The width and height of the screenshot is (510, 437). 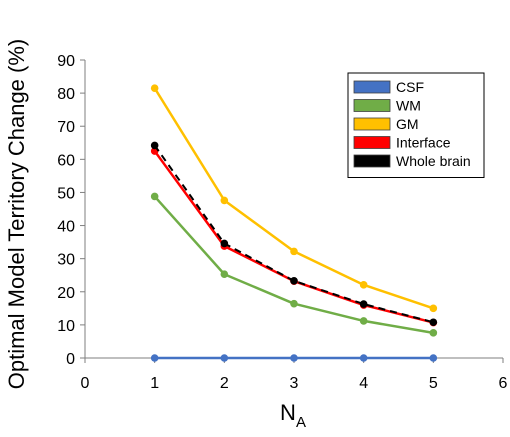 What do you see at coordinates (372, 105) in the screenshot?
I see `legend-swatch-wm` at bounding box center [372, 105].